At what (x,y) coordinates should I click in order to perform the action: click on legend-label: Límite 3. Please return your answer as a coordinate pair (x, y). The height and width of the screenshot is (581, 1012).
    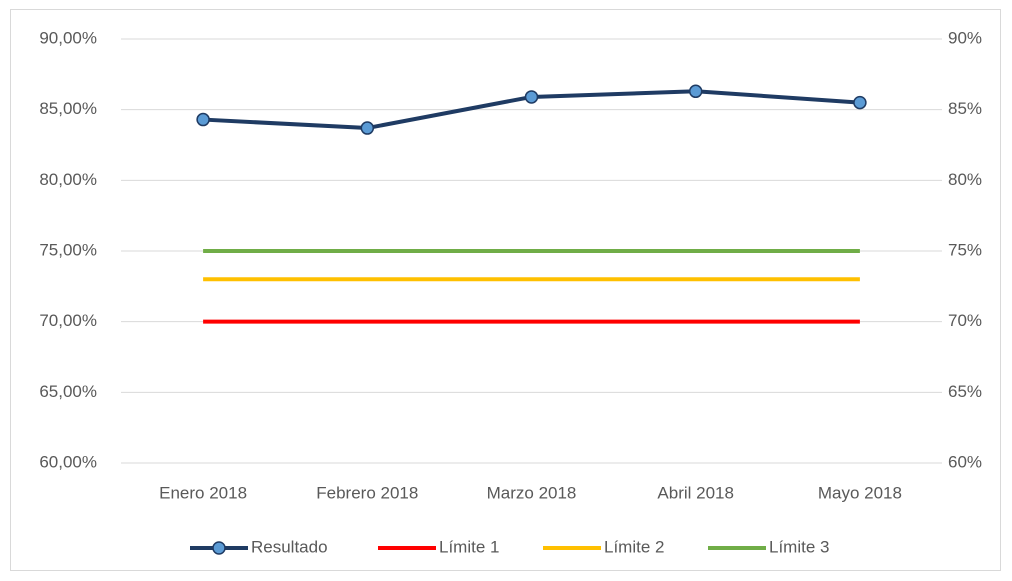
    Looking at the image, I should click on (799, 546).